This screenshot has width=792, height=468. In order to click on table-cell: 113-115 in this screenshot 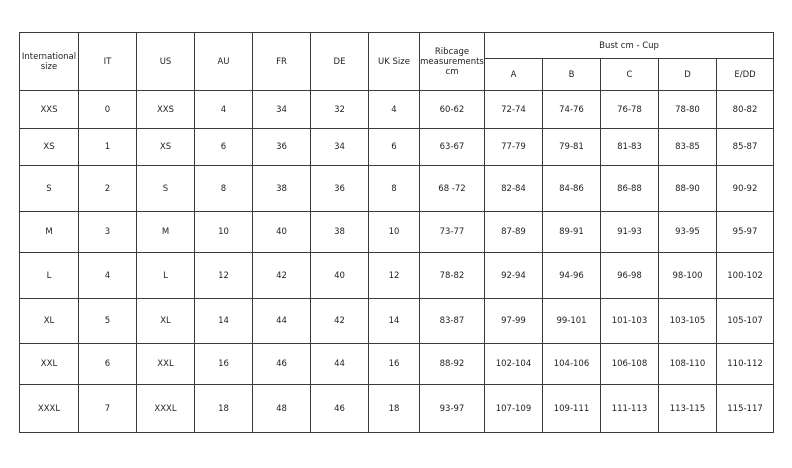, I will do `click(687, 408)`.